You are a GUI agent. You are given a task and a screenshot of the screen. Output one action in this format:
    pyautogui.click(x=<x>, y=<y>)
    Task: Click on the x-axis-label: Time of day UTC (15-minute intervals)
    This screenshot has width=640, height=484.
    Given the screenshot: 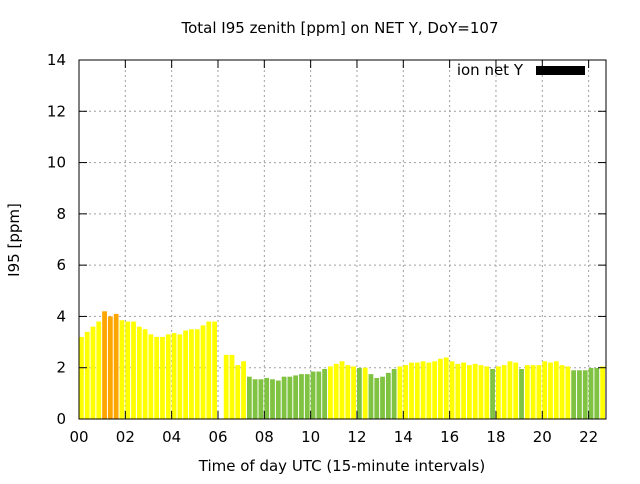 What is the action you would take?
    pyautogui.click(x=341, y=466)
    